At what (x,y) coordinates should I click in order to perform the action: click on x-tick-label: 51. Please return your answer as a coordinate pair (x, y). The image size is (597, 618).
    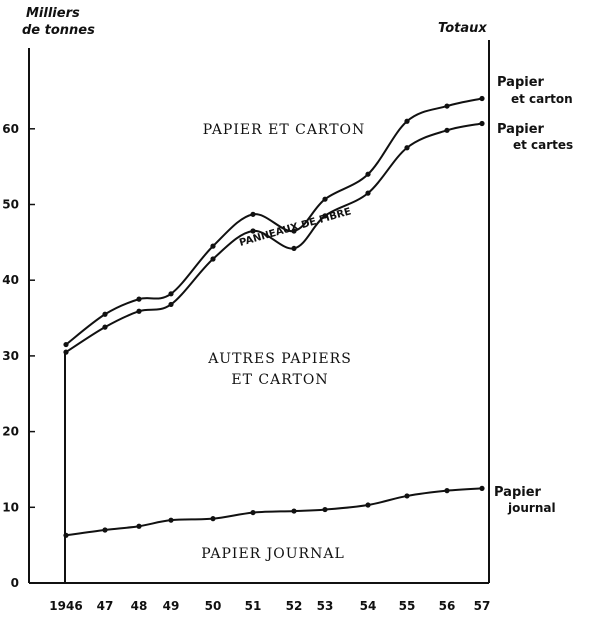
    Looking at the image, I should click on (253, 606).